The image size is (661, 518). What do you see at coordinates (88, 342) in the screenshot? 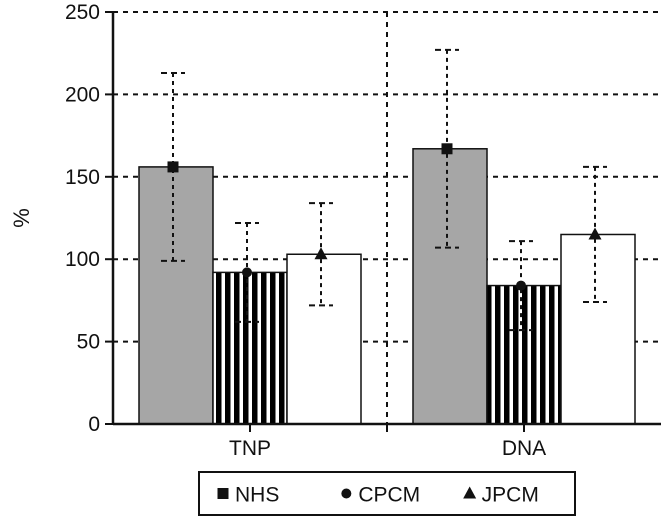
I see `y-tick-label-50: 50` at bounding box center [88, 342].